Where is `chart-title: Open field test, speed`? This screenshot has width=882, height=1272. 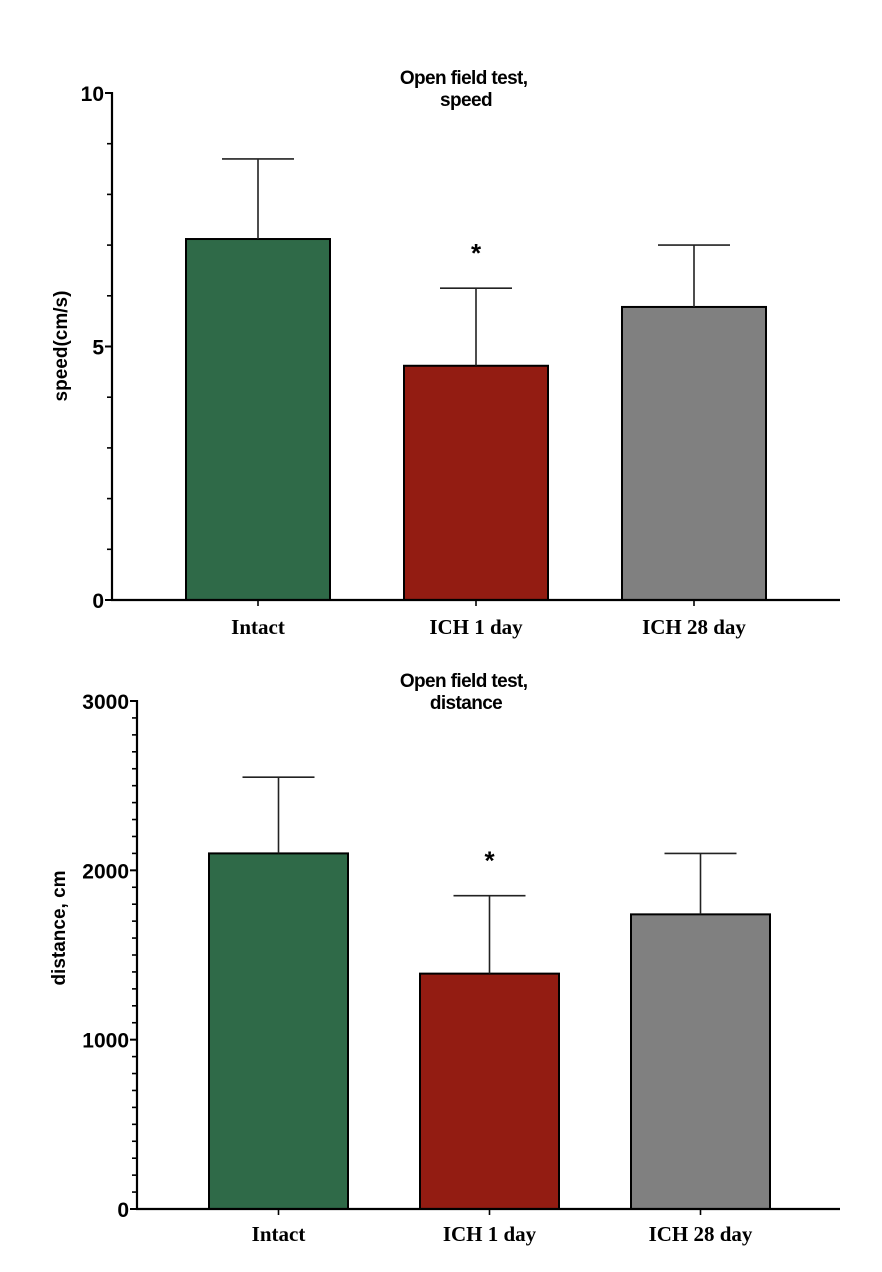
chart-title: Open field test, speed is located at coordinates (466, 89).